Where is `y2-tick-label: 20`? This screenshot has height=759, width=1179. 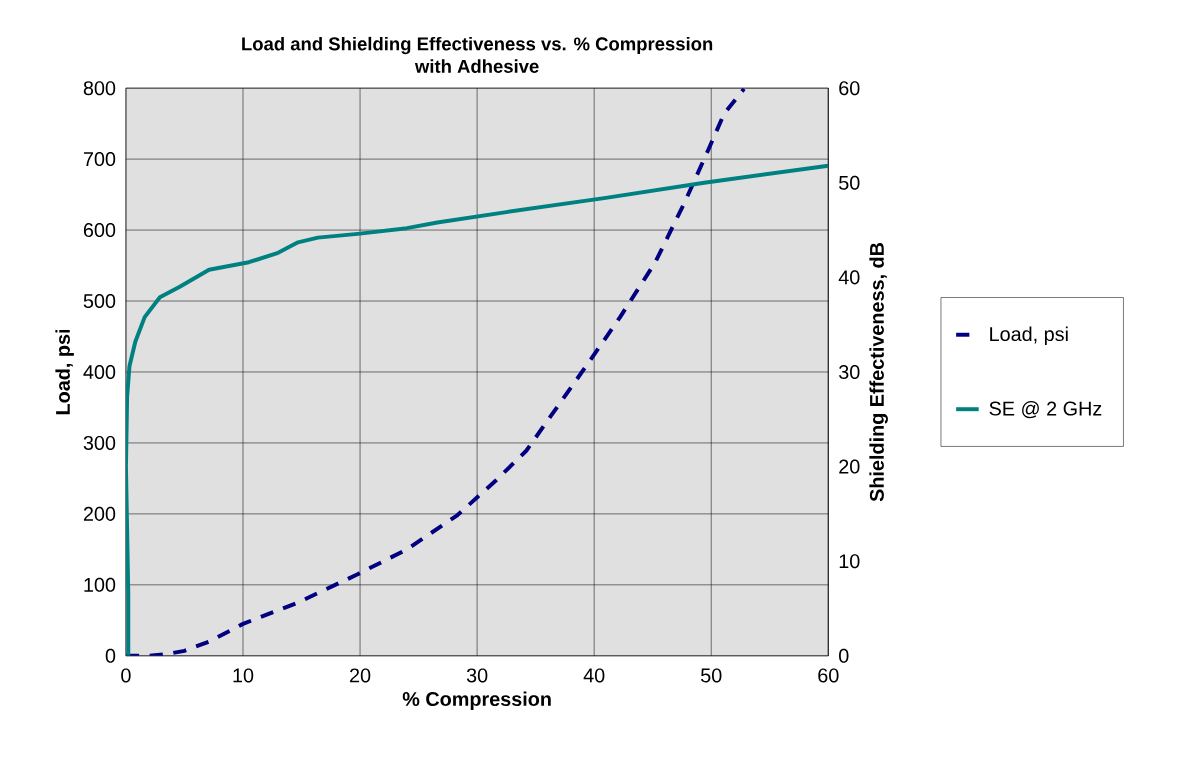
y2-tick-label: 20 is located at coordinates (849, 466).